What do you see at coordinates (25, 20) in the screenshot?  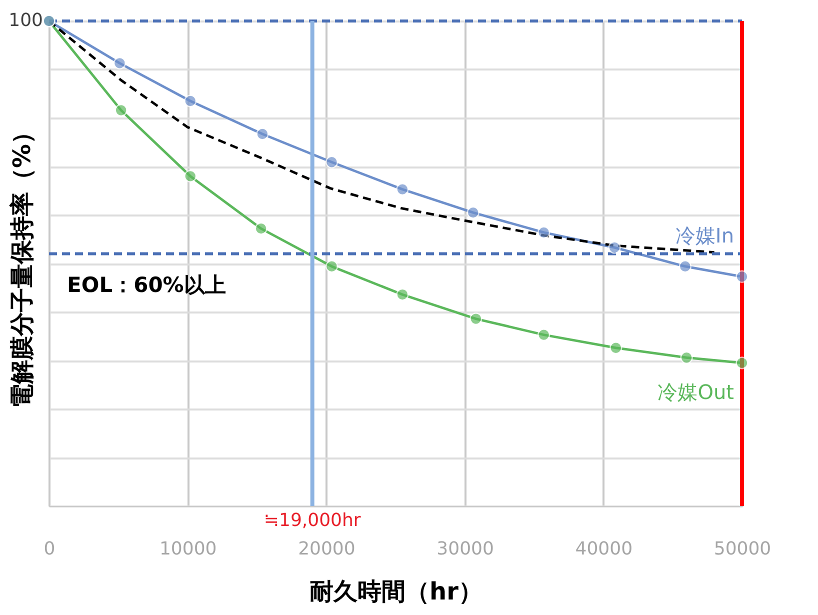 I see `text: 100` at bounding box center [25, 20].